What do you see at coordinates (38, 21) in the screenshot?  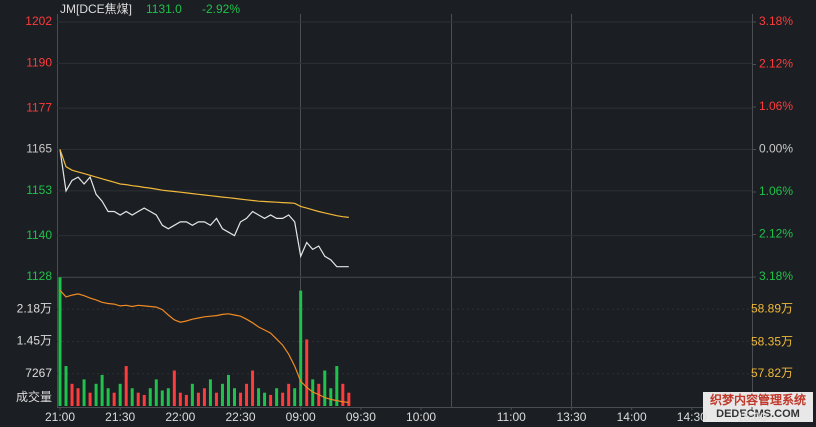 I see `y-tick-label: 1202` at bounding box center [38, 21].